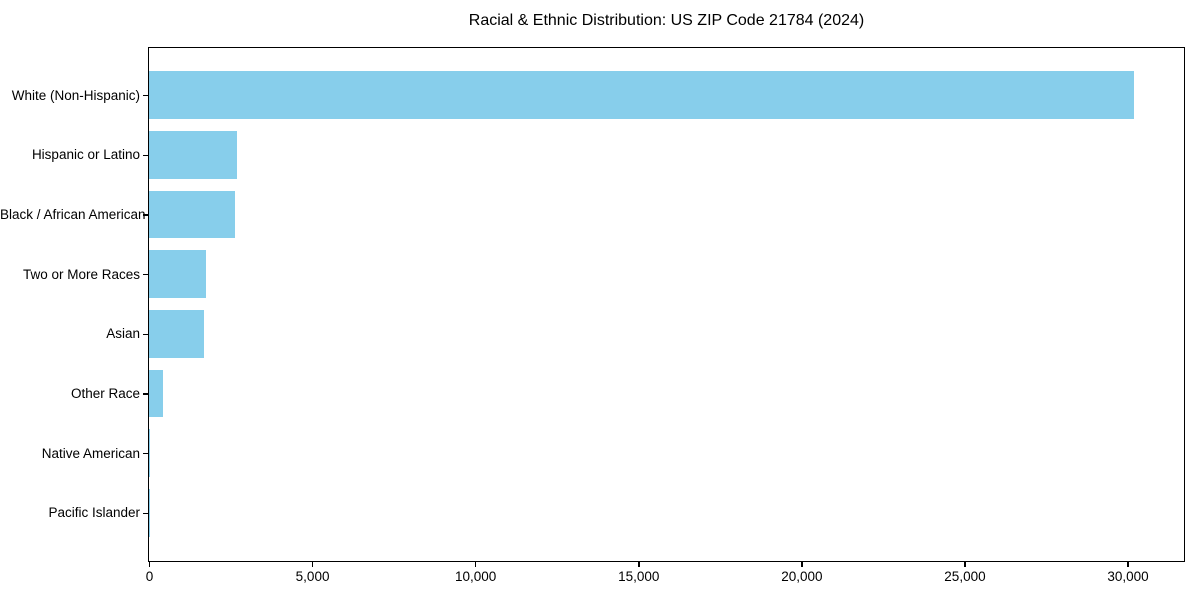 The height and width of the screenshot is (600, 1200). What do you see at coordinates (90, 453) in the screenshot?
I see `y-axis-label-native-american: Native American` at bounding box center [90, 453].